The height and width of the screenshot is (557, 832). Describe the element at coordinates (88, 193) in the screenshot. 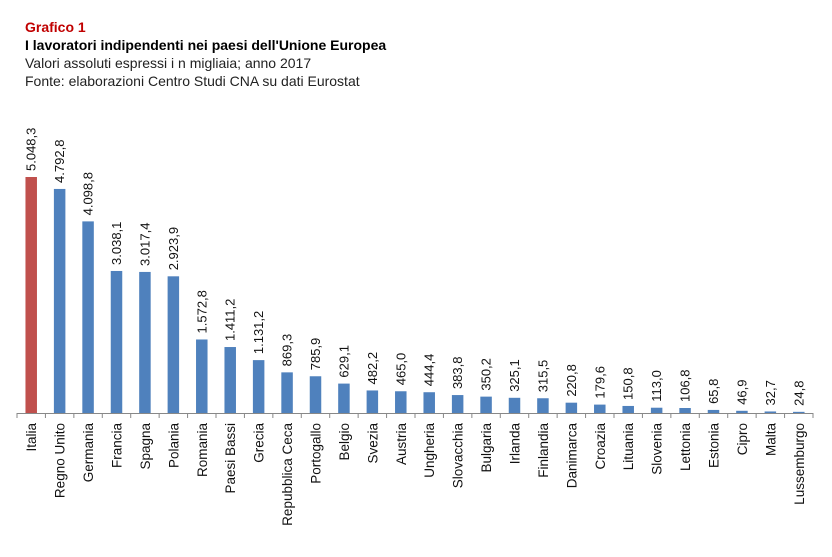

I see `value-label: 4.098,8` at that location.